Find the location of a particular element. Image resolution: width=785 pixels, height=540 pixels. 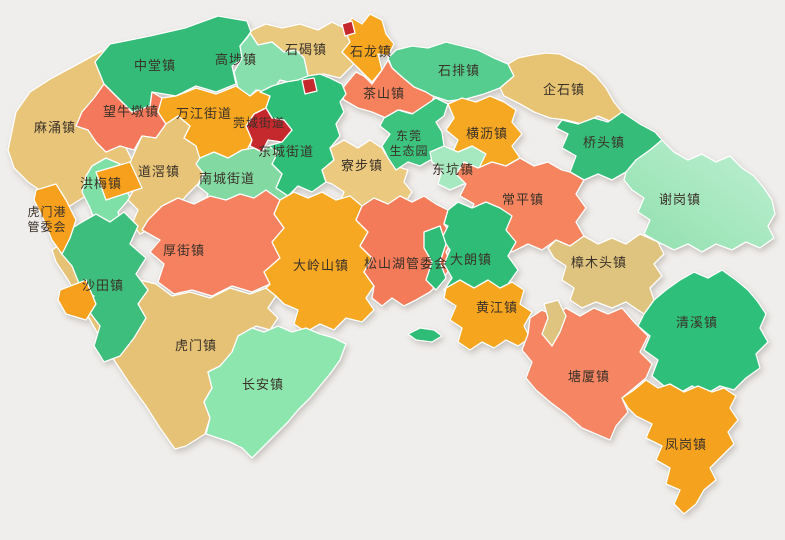

region-daojiao is located at coordinates (165, 175).